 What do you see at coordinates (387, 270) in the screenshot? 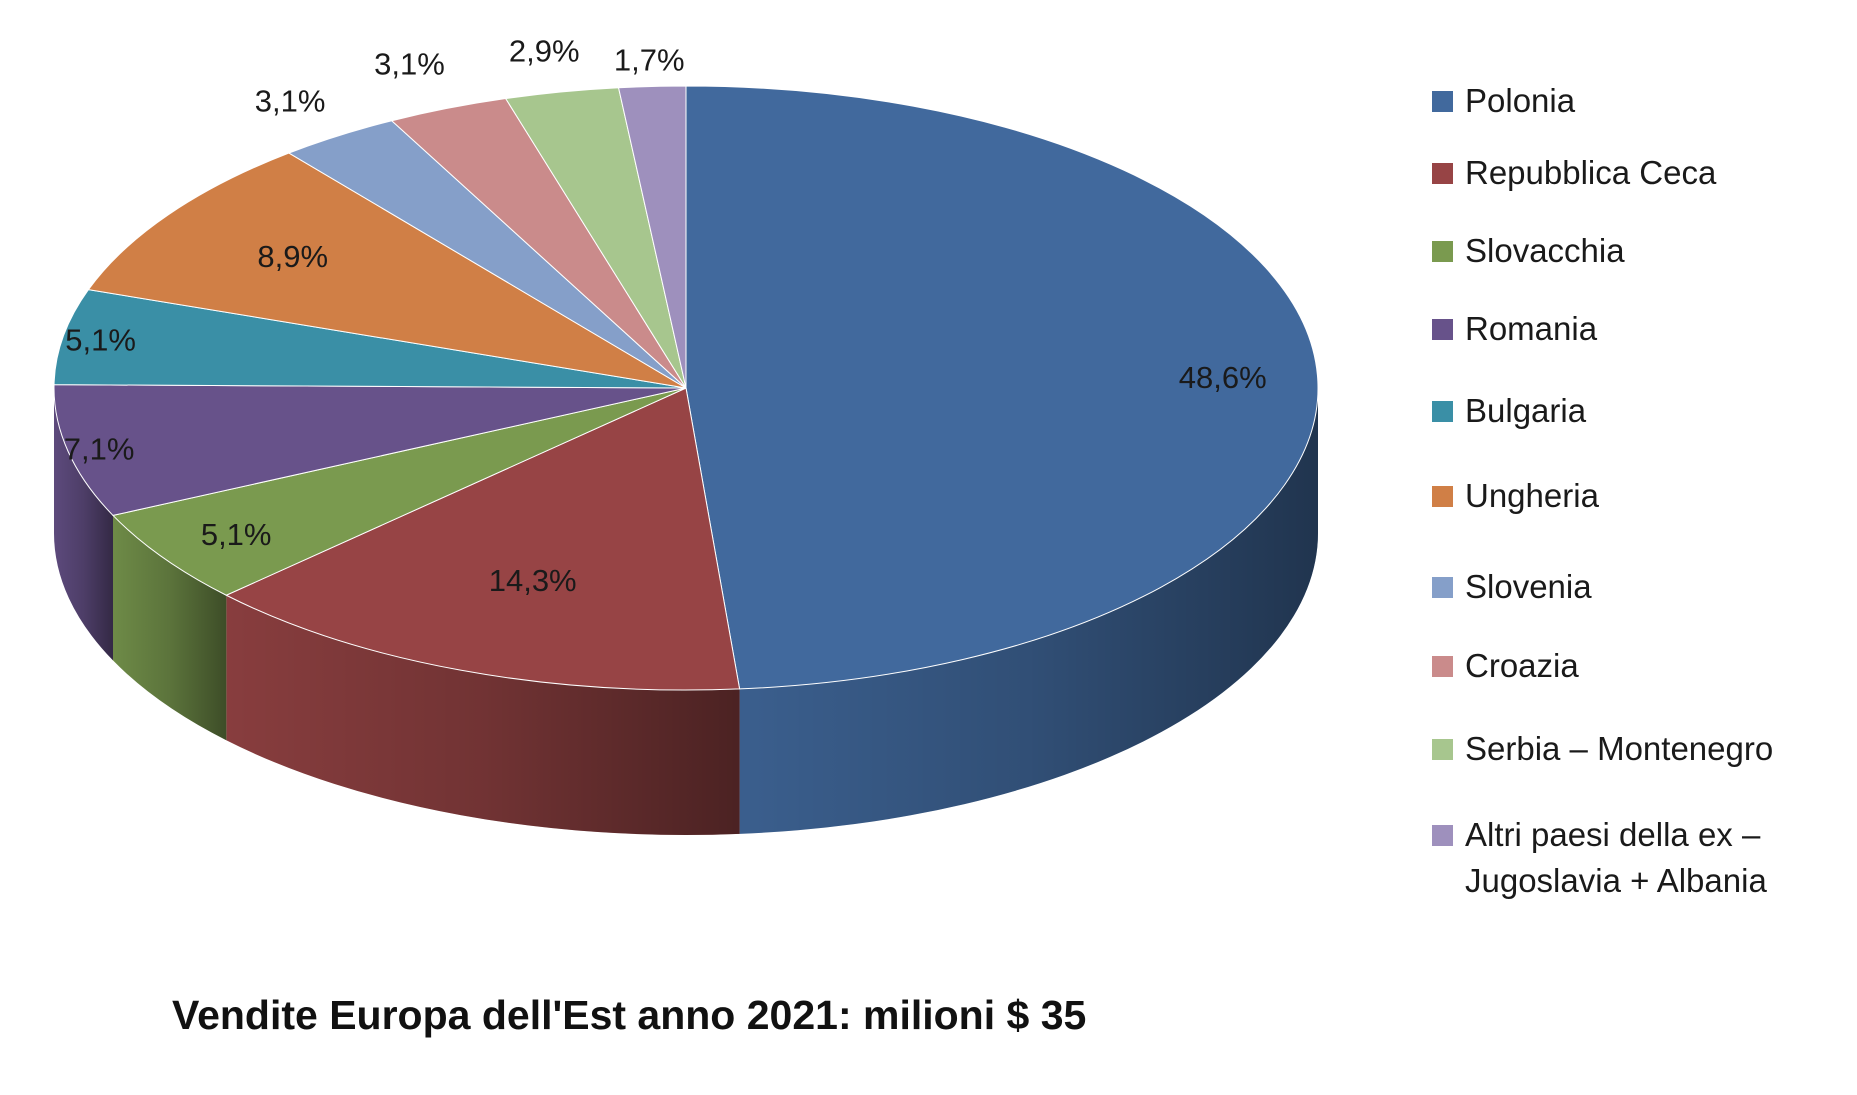
I see `pie-slice-ungheria` at bounding box center [387, 270].